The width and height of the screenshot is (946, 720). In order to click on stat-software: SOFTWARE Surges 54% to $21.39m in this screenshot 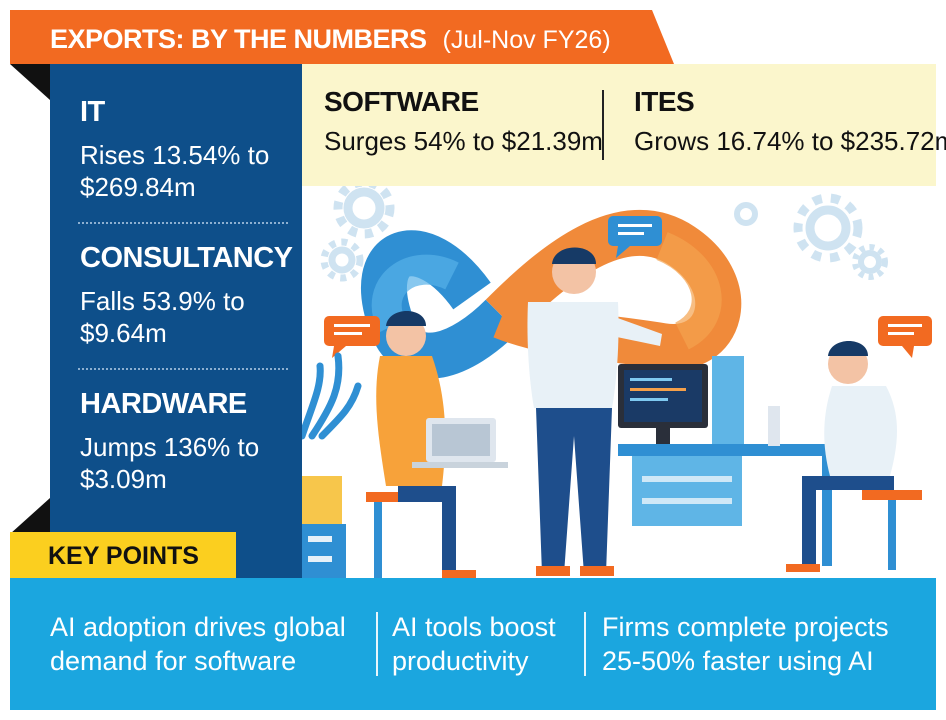, I will do `click(463, 121)`.